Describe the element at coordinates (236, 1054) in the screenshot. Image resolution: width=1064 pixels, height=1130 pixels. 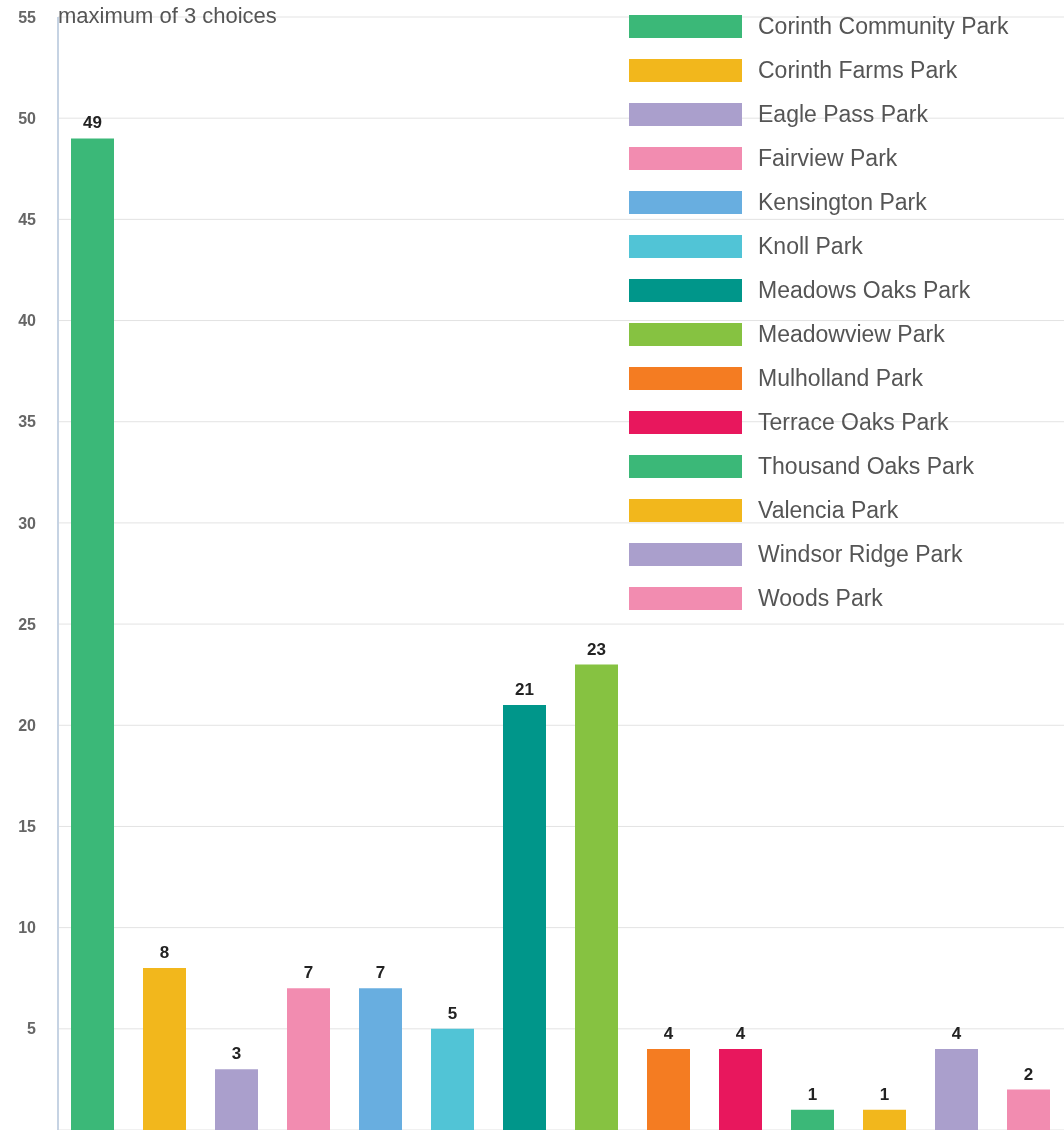
I see `data-label: 3` at that location.